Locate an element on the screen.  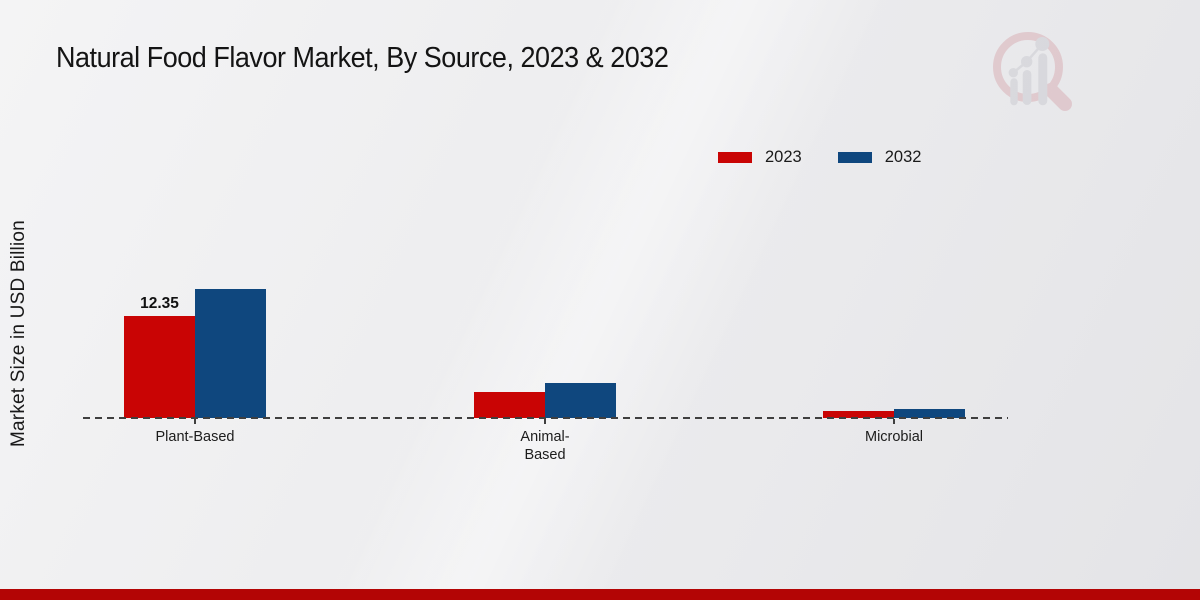
market-research-watermark-icon is located at coordinates (1032, 71).